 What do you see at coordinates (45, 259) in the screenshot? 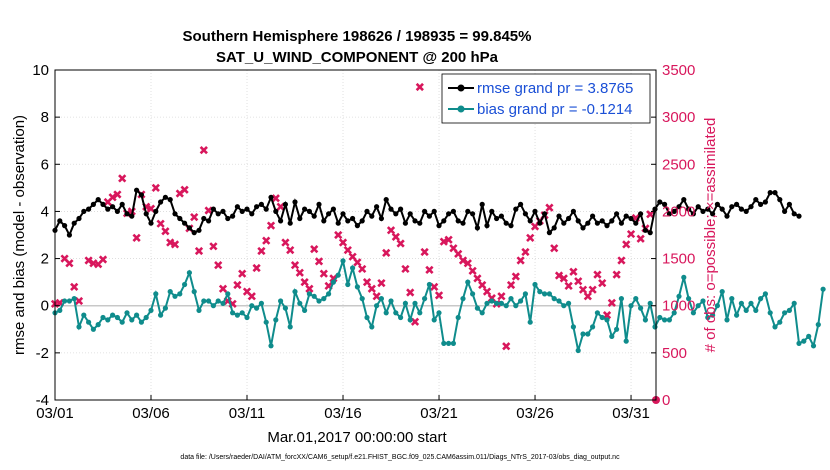
I see `y-tick-label: 2` at bounding box center [45, 259].